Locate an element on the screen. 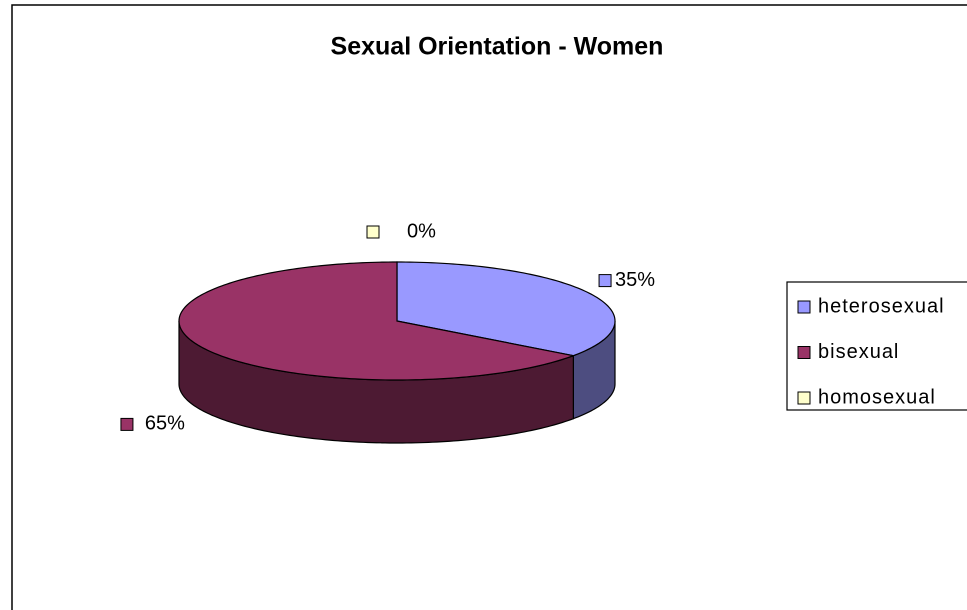  data-label: 65% is located at coordinates (165, 424).